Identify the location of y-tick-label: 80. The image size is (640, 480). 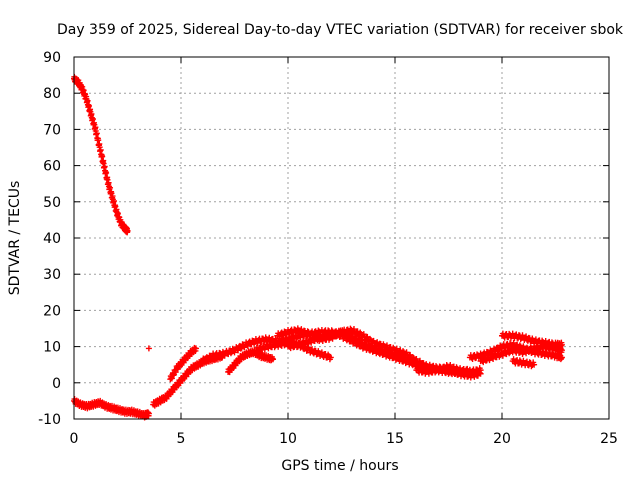
(52, 94).